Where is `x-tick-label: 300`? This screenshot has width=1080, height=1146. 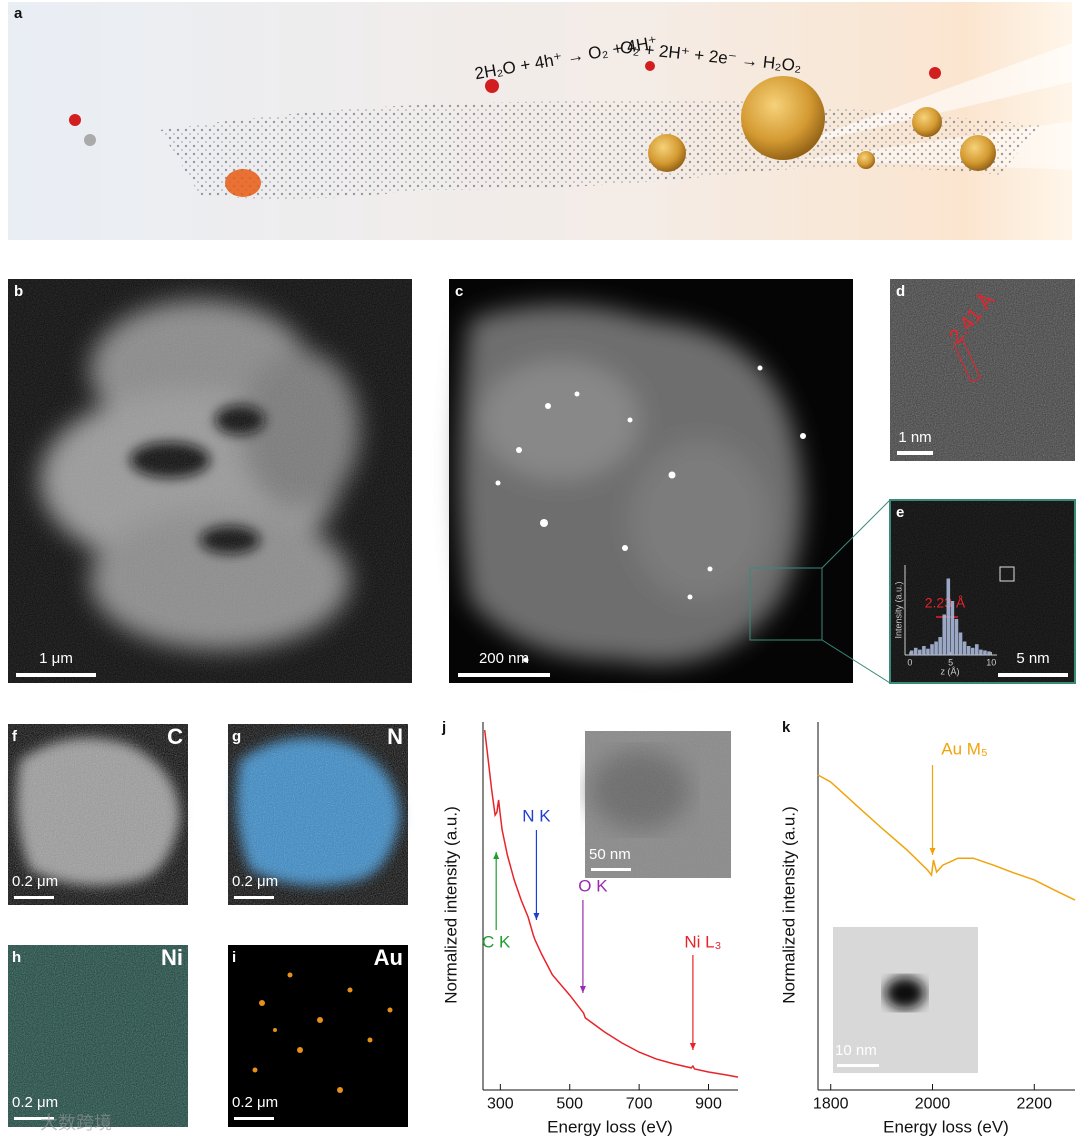 x-tick-label: 300 is located at coordinates (500, 1104).